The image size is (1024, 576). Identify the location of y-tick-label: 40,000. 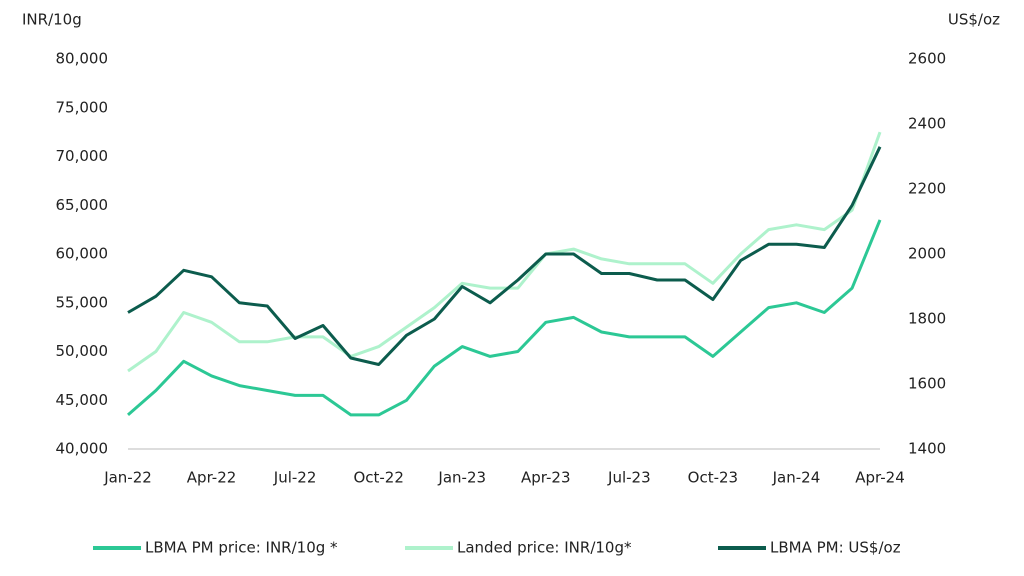
(82, 449).